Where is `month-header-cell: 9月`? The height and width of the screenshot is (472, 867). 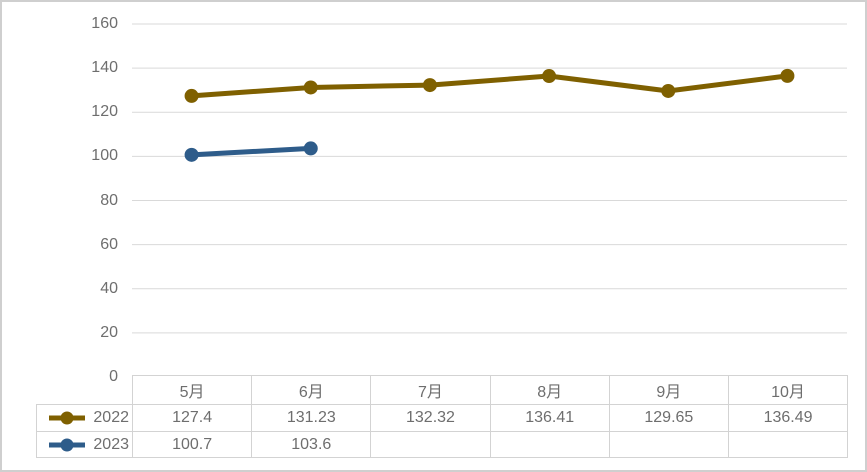 month-header-cell: 9月 is located at coordinates (668, 390).